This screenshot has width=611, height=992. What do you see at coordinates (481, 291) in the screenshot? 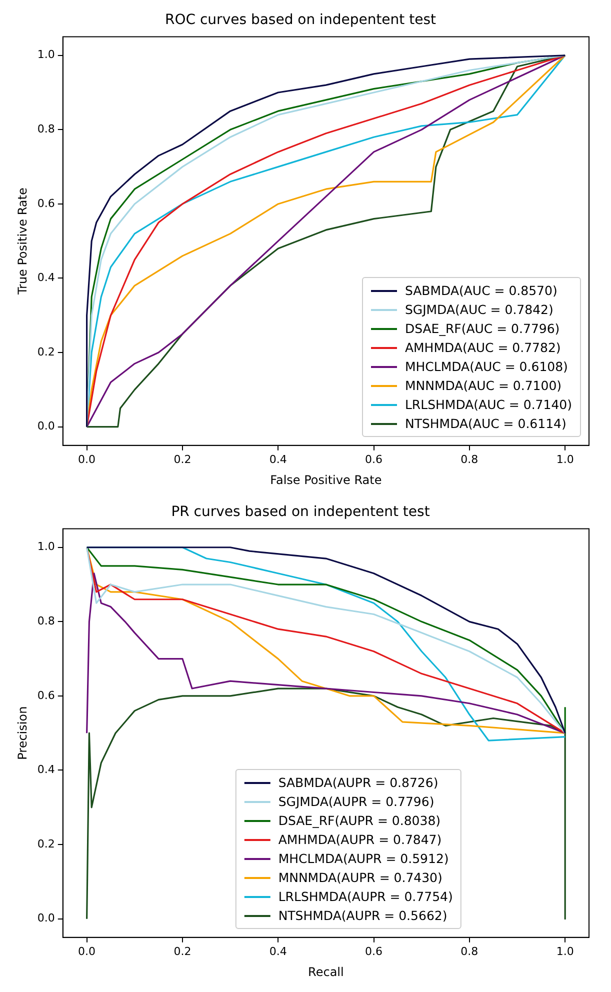
I see `legend-label: SABMDA(AUC = 0.8570)` at bounding box center [481, 291].